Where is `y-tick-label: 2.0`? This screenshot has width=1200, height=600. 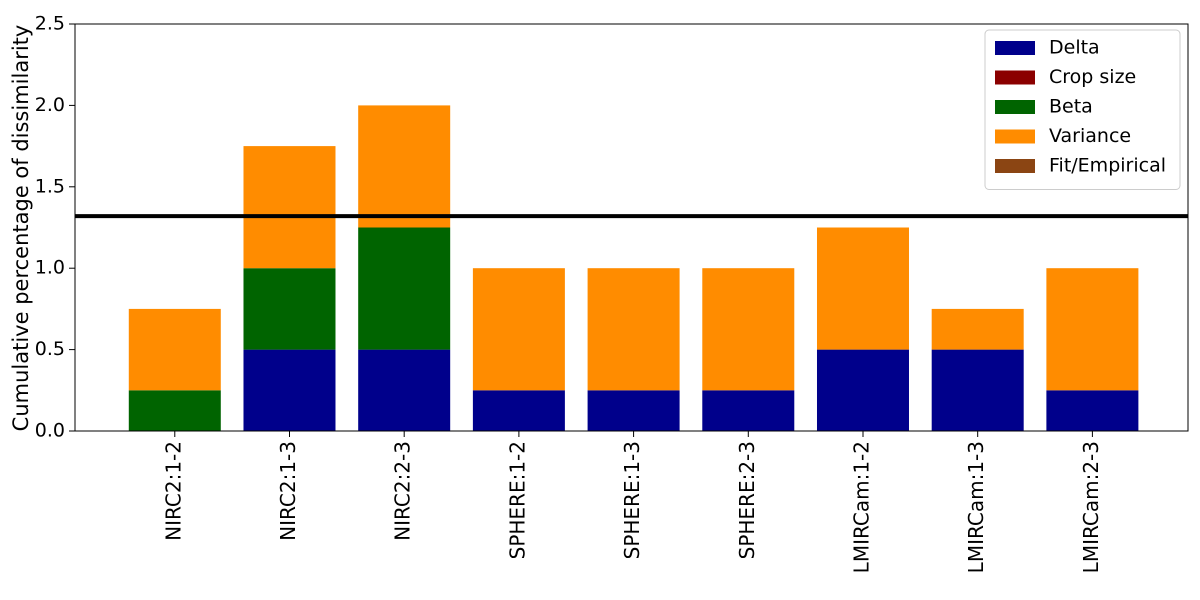
y-tick-label: 2.0 is located at coordinates (50, 105).